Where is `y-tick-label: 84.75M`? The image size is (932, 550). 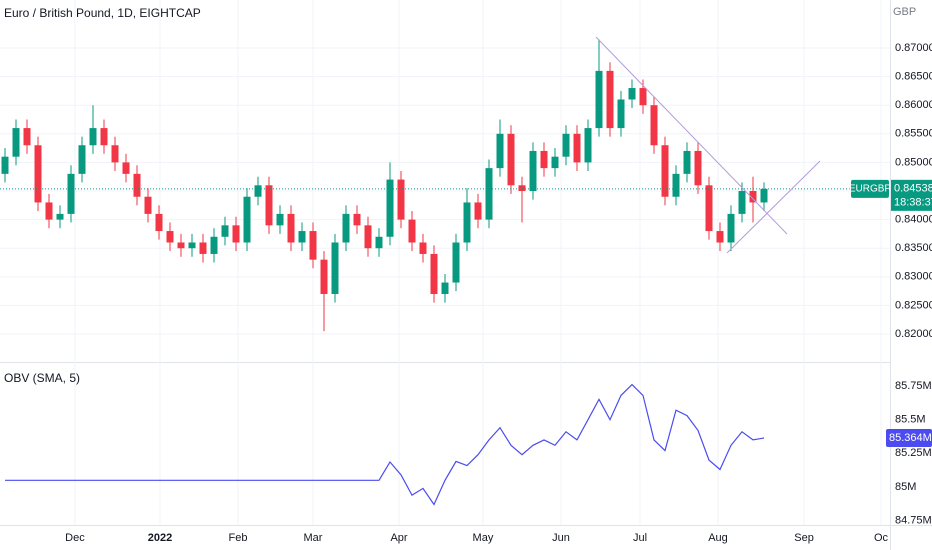 y-tick-label: 84.75M is located at coordinates (913, 521).